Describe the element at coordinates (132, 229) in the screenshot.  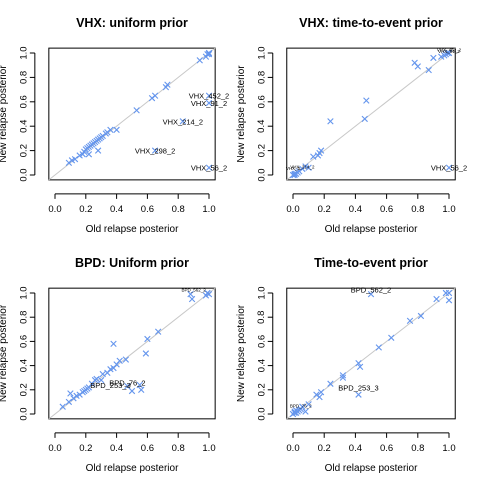
I see `panel-1-x-axis-label: Old relapse posterior` at that location.